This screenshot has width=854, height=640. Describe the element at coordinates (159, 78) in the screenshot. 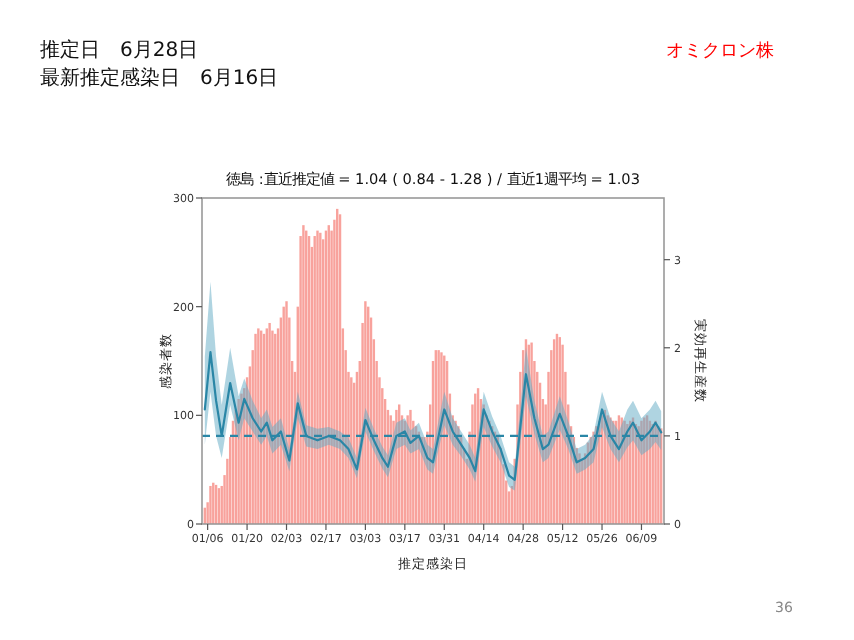

I see `text: 最新推定感染日 6月16日` at that location.